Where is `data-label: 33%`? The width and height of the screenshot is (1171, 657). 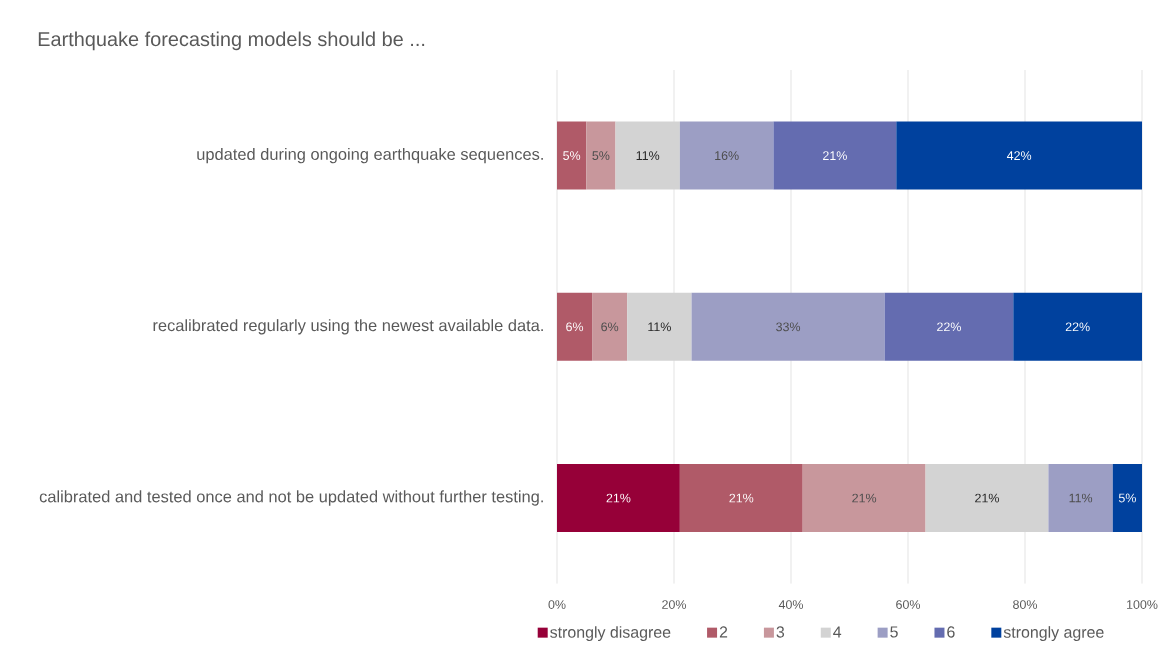
data-label: 33% is located at coordinates (788, 327).